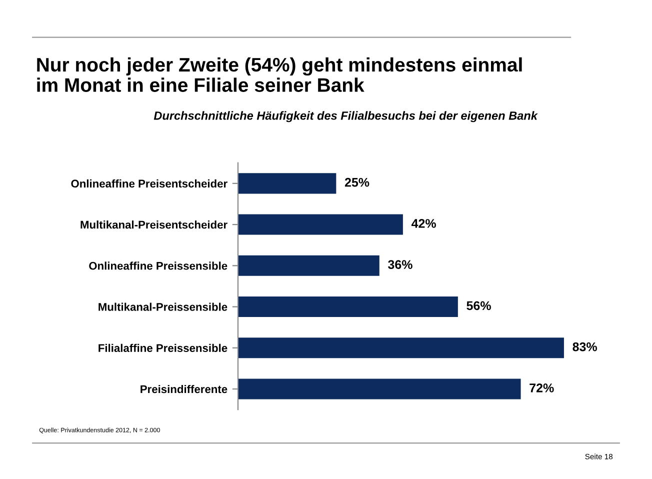 The height and width of the screenshot is (479, 652). What do you see at coordinates (149, 183) in the screenshot?
I see `y-tick-label: Onlineaffine Preisentscheider` at bounding box center [149, 183].